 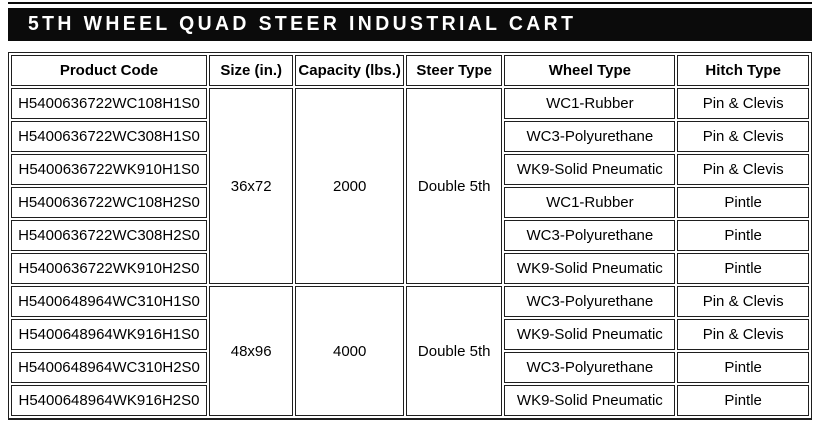 What do you see at coordinates (109, 400) in the screenshot?
I see `cell-product-code: H5400648964WK916H2S0` at bounding box center [109, 400].